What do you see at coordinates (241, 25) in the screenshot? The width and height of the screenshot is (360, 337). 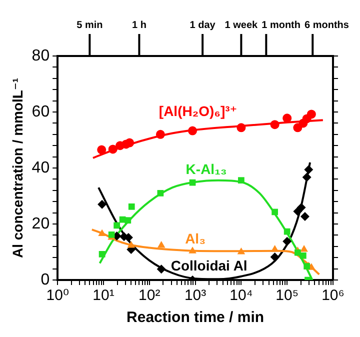 I see `ref-line-label: 1 week` at bounding box center [241, 25].